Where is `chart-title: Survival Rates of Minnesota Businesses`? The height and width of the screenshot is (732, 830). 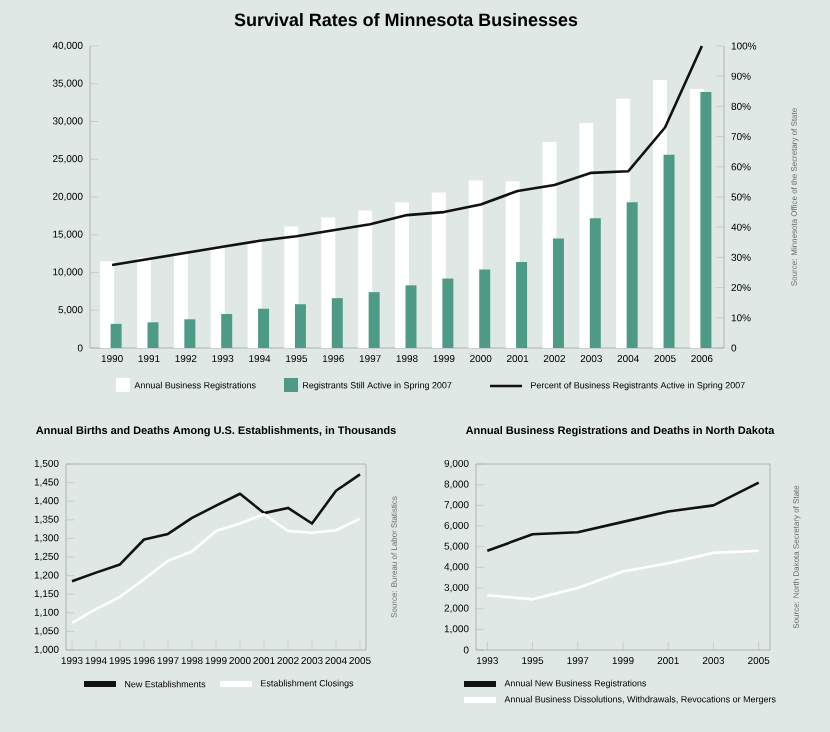
chart-title: Survival Rates of Minnesota Businesses is located at coordinates (406, 19).